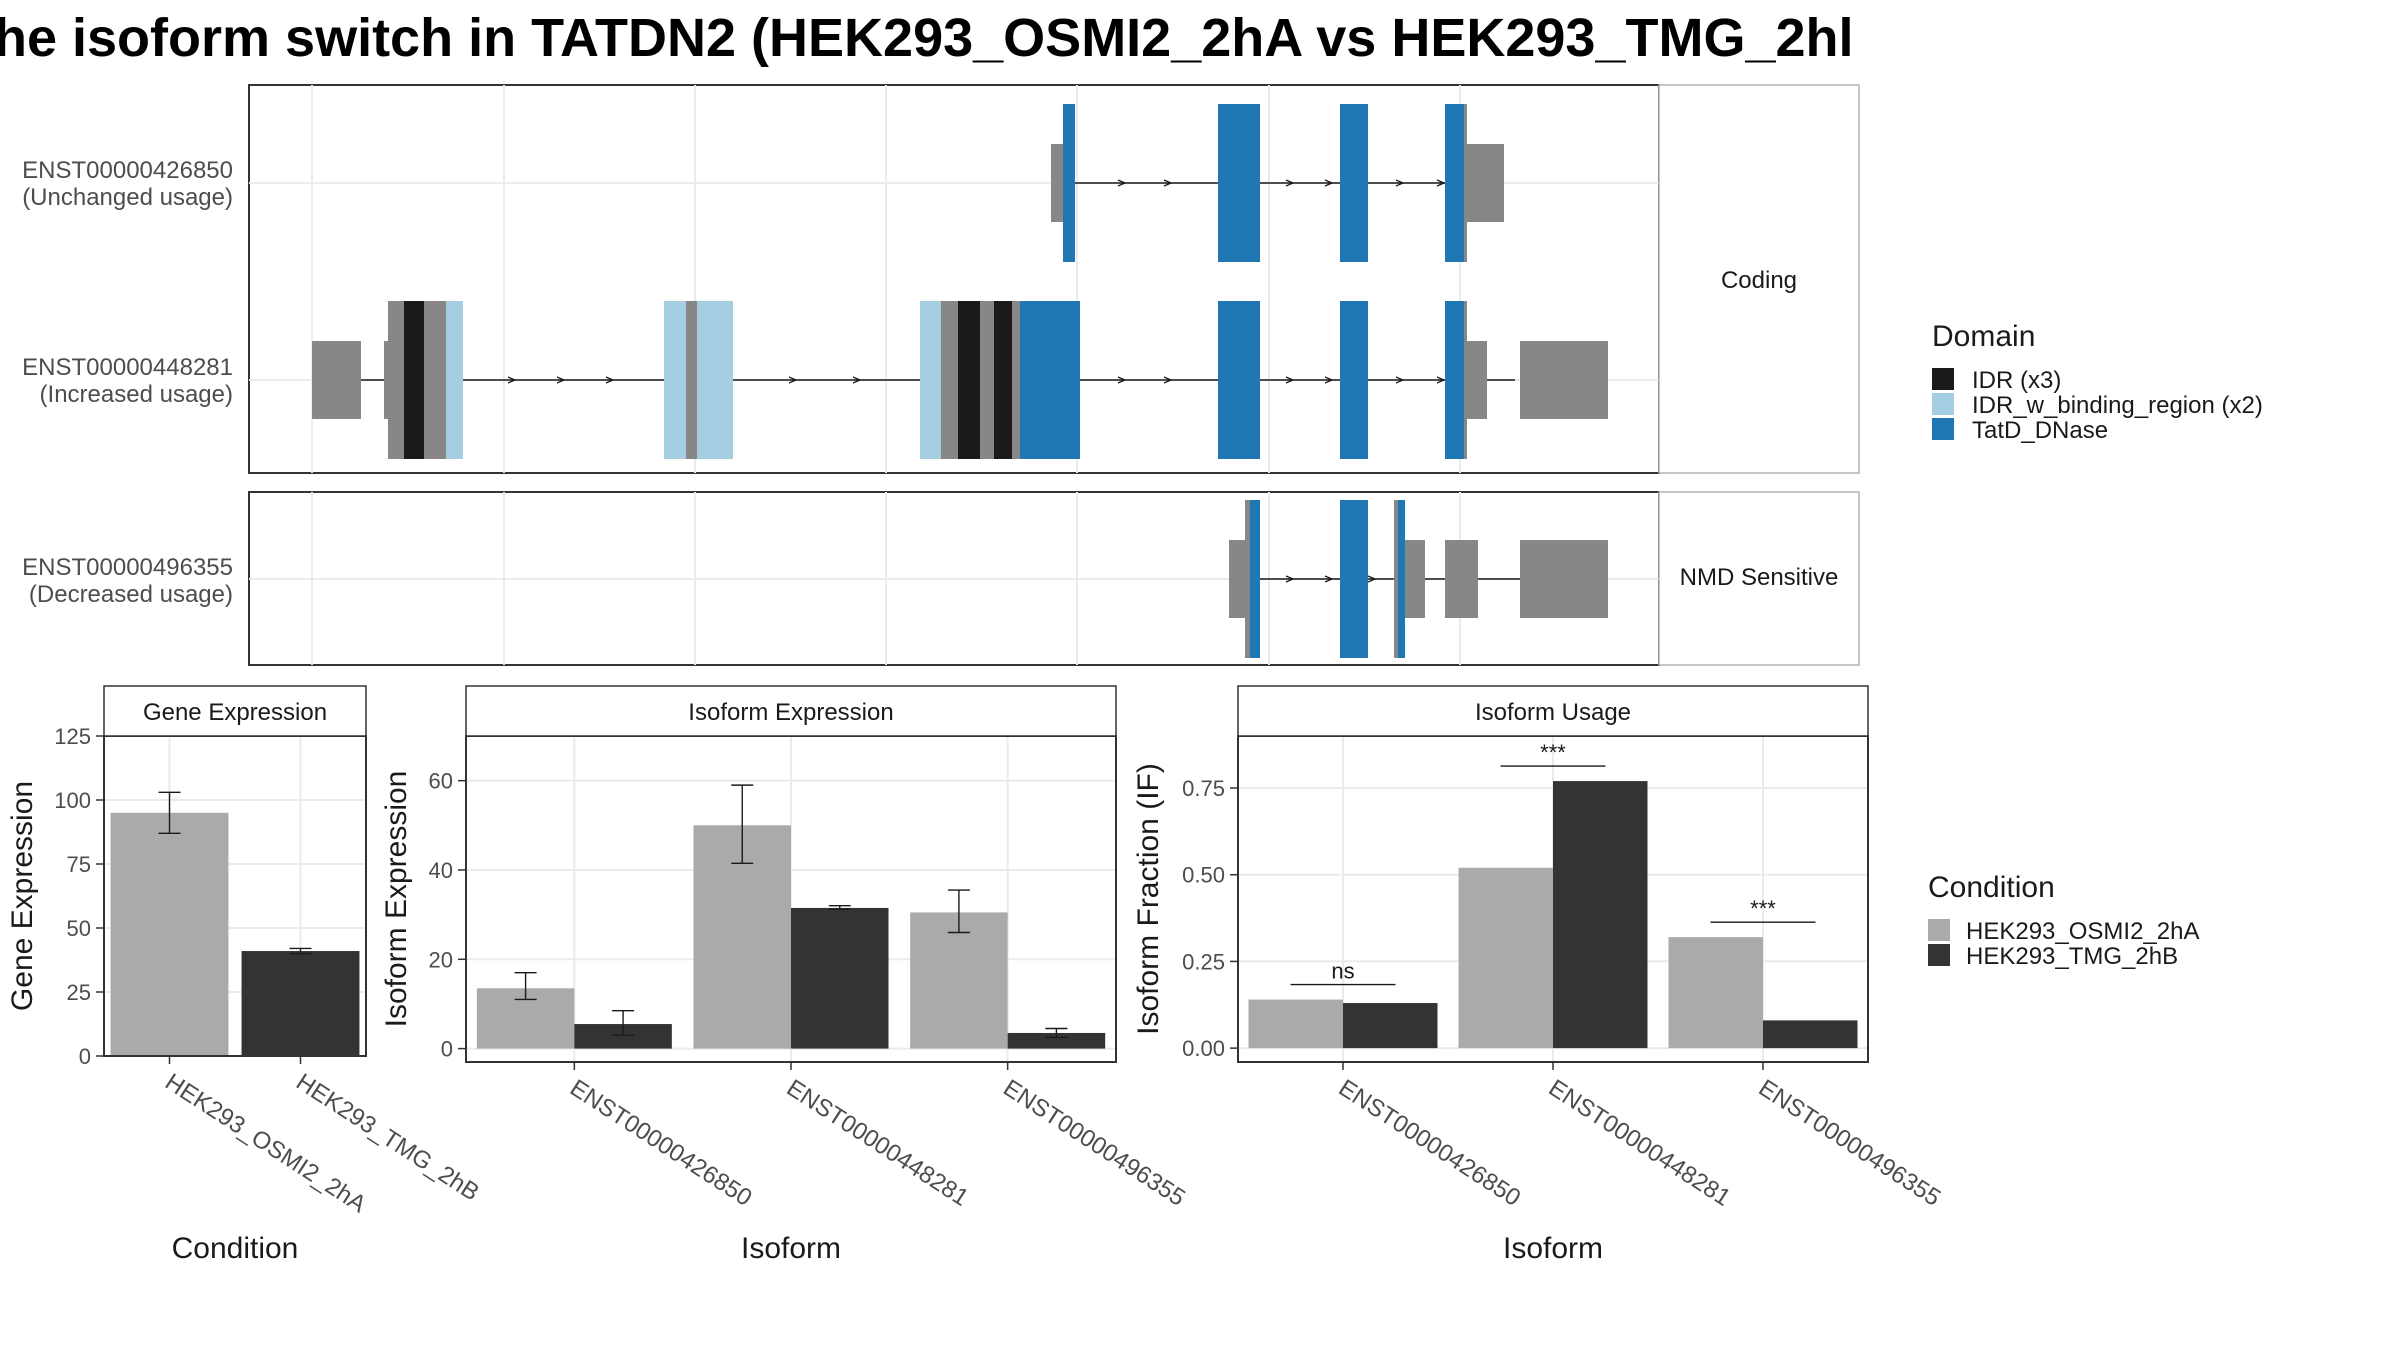 The width and height of the screenshot is (2400, 1350). What do you see at coordinates (72, 736) in the screenshot?
I see `y-tick-label: 125` at bounding box center [72, 736].